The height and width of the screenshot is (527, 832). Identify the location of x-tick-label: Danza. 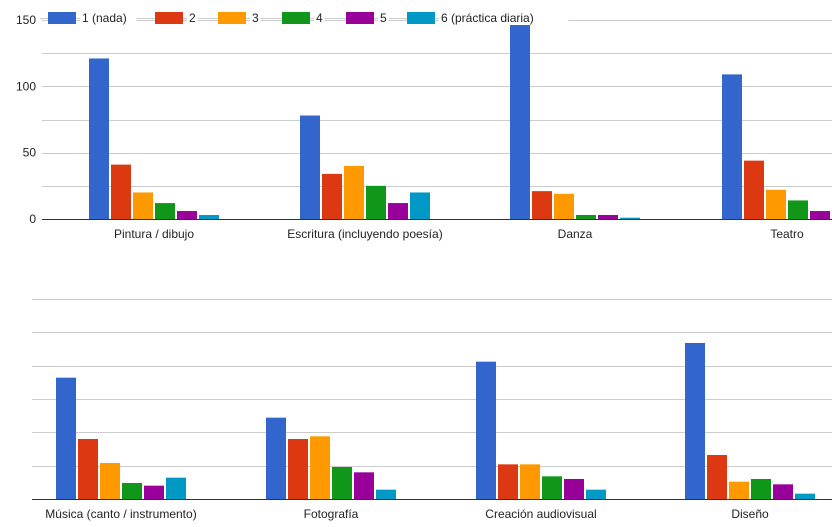
(575, 234).